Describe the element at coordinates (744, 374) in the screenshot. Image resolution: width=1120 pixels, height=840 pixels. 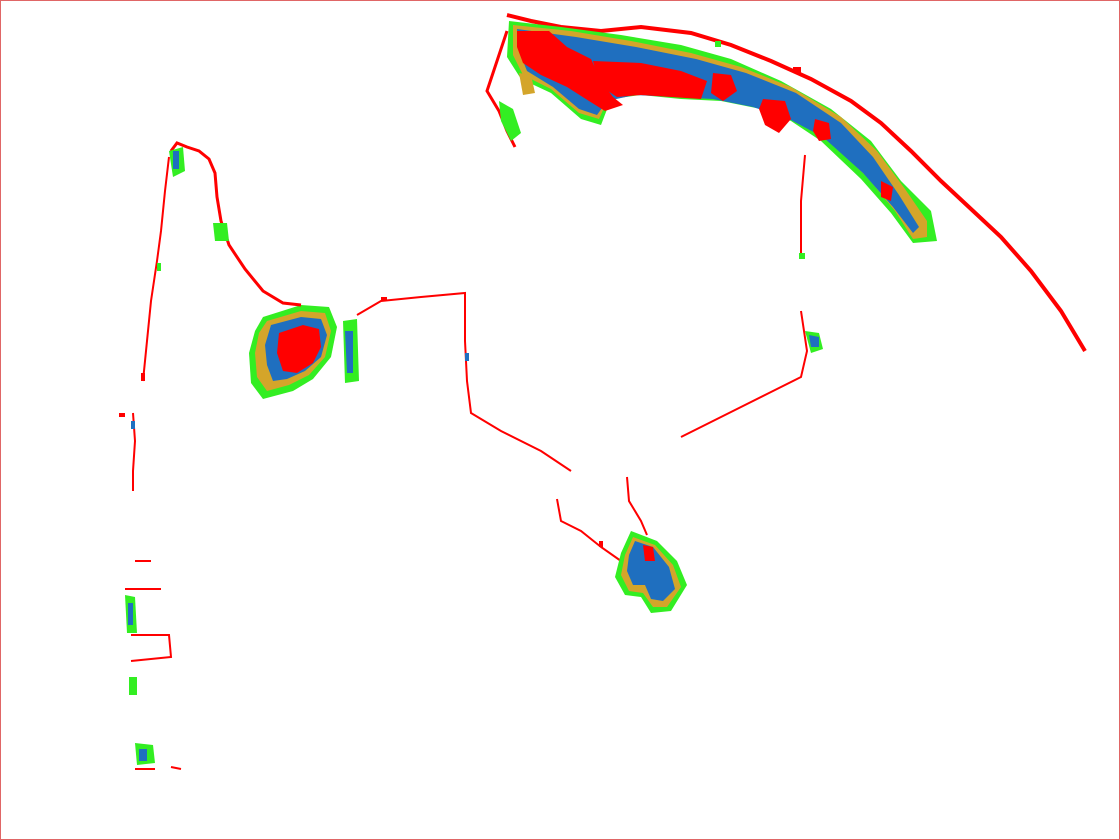
I see `transect-east` at that location.